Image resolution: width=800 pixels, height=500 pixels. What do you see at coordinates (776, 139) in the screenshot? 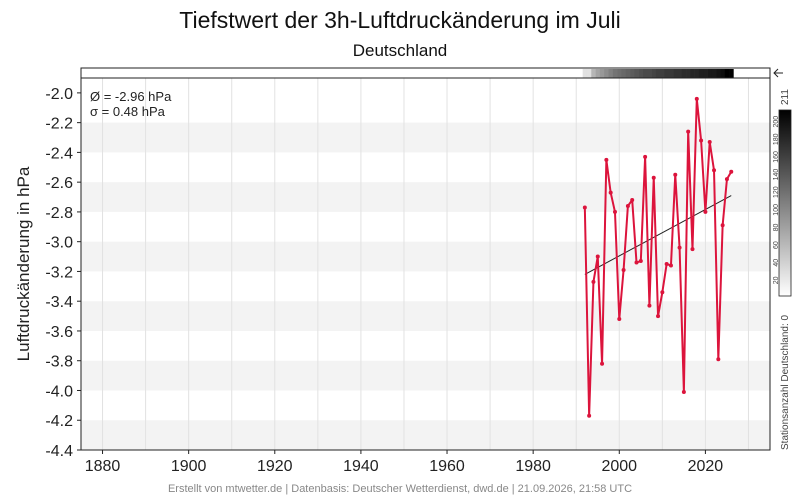
I see `colorbar-tick-label: 180` at bounding box center [776, 139].